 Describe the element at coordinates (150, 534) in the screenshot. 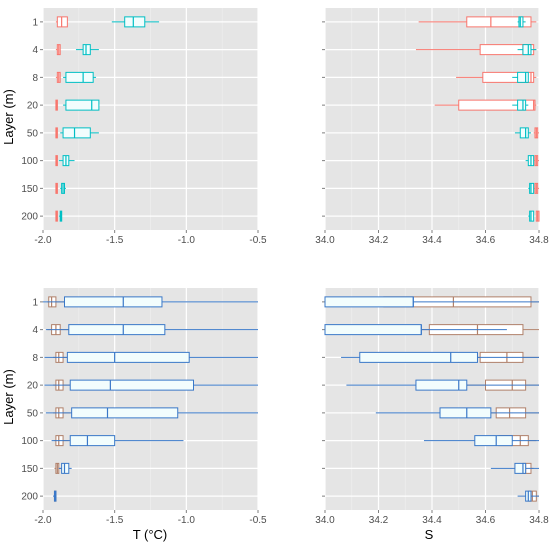

I see `x-axis-title-temperature: T (°C)` at that location.